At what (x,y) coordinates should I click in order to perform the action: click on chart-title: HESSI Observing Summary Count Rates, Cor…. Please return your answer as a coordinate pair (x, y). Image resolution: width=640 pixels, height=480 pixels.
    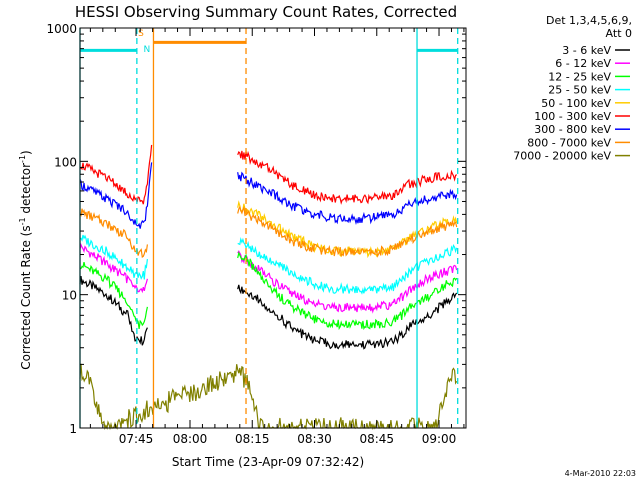
    Looking at the image, I should click on (266, 12).